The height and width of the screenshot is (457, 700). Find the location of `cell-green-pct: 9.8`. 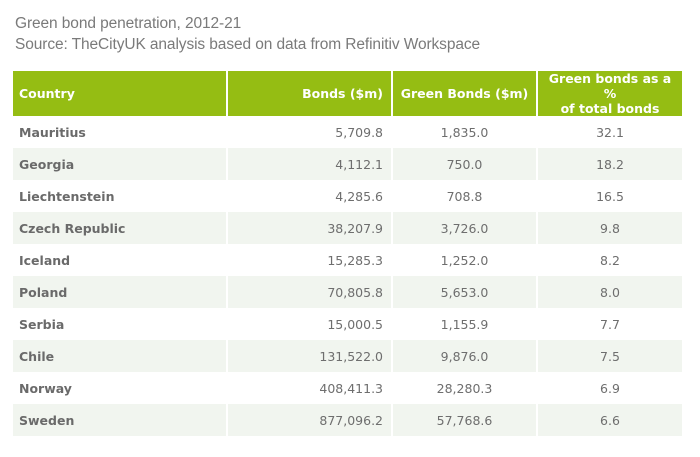

cell-green-pct: 9.8 is located at coordinates (610, 228).